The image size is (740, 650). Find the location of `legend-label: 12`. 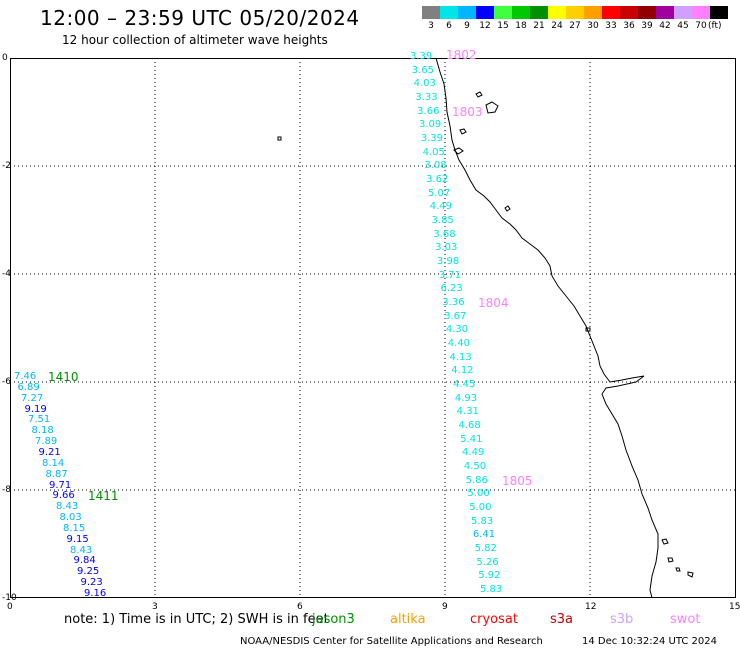

legend-label: 12 is located at coordinates (485, 26).